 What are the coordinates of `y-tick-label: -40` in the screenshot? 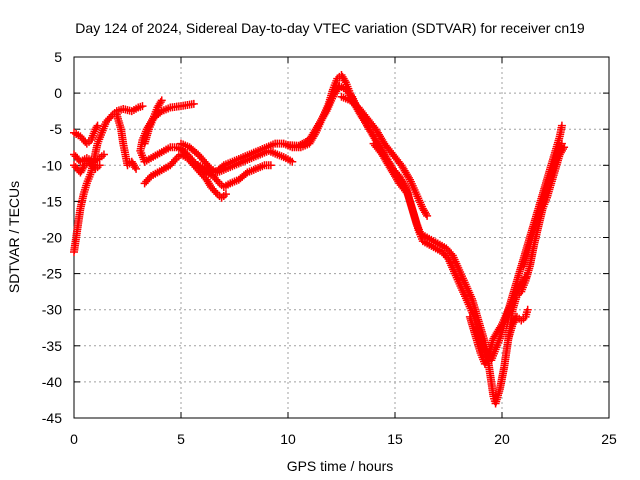 It's located at (52, 382).